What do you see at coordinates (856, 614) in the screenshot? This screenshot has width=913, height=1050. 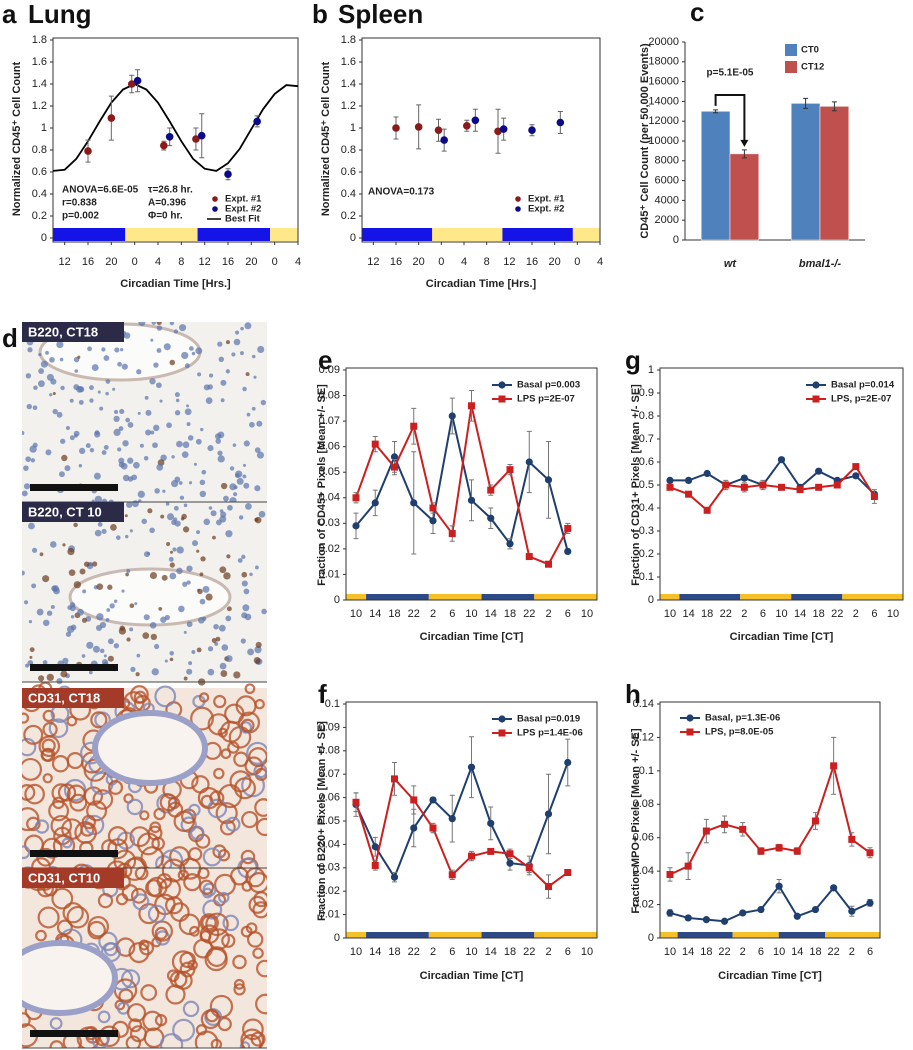 I see `x-tick-label: 2` at bounding box center [856, 614].